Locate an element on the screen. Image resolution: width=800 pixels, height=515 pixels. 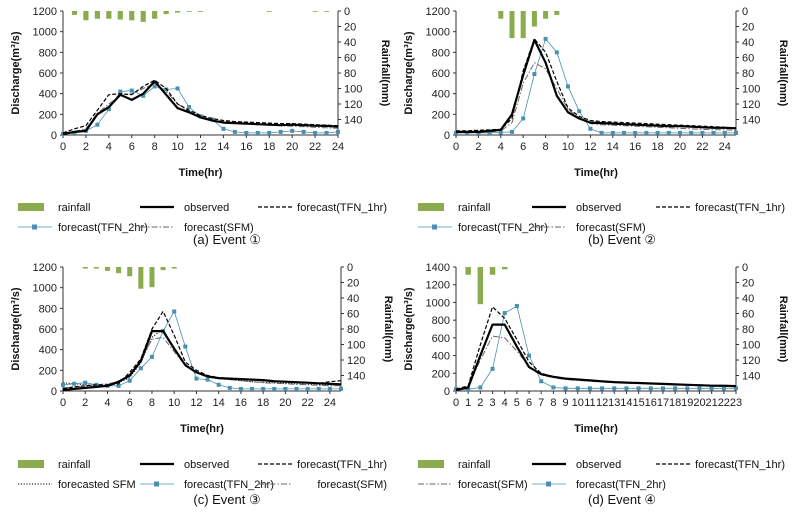
x-tick-label: 5 is located at coordinates (517, 403).